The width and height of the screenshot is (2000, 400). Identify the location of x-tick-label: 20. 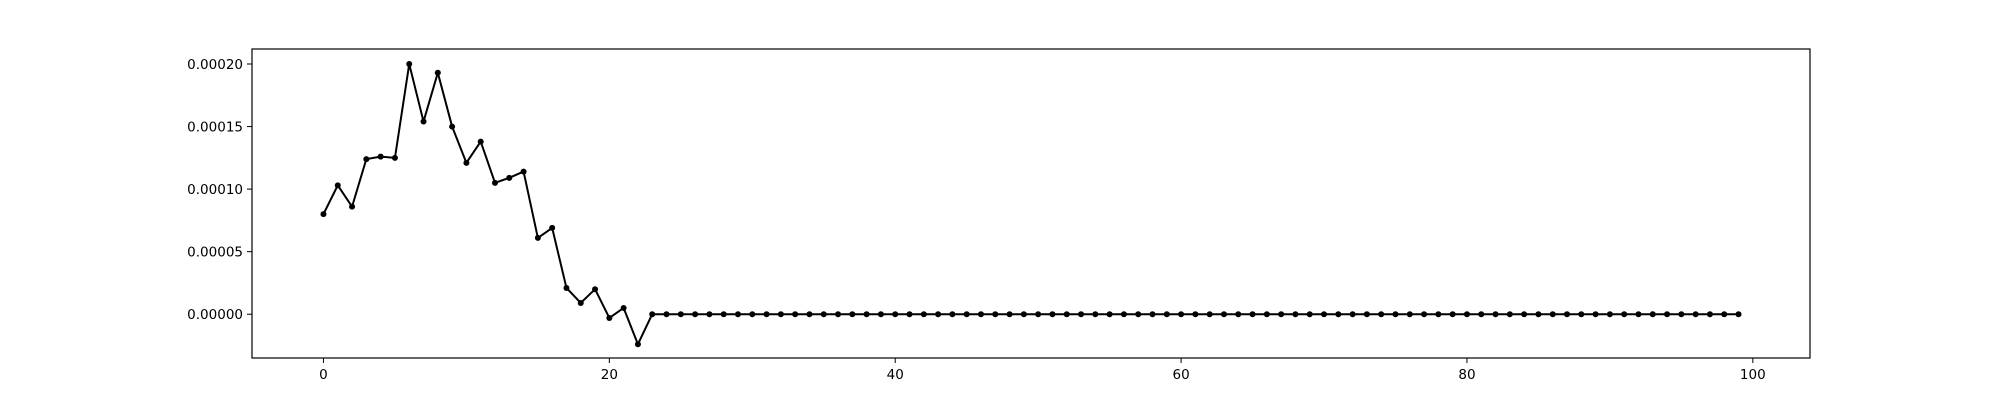
(609, 375).